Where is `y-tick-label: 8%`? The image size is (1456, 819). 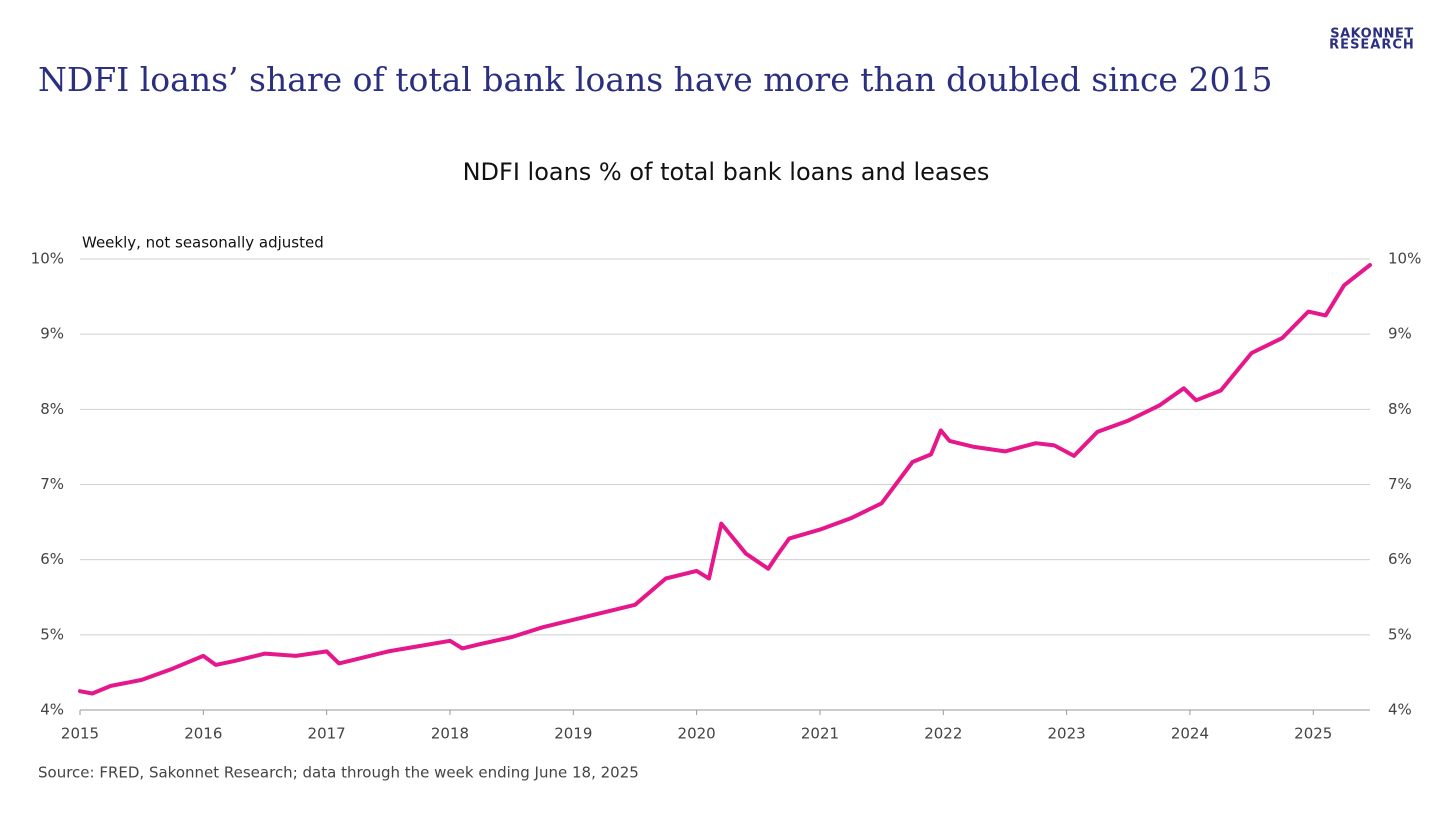
y-tick-label: 8% is located at coordinates (52, 409).